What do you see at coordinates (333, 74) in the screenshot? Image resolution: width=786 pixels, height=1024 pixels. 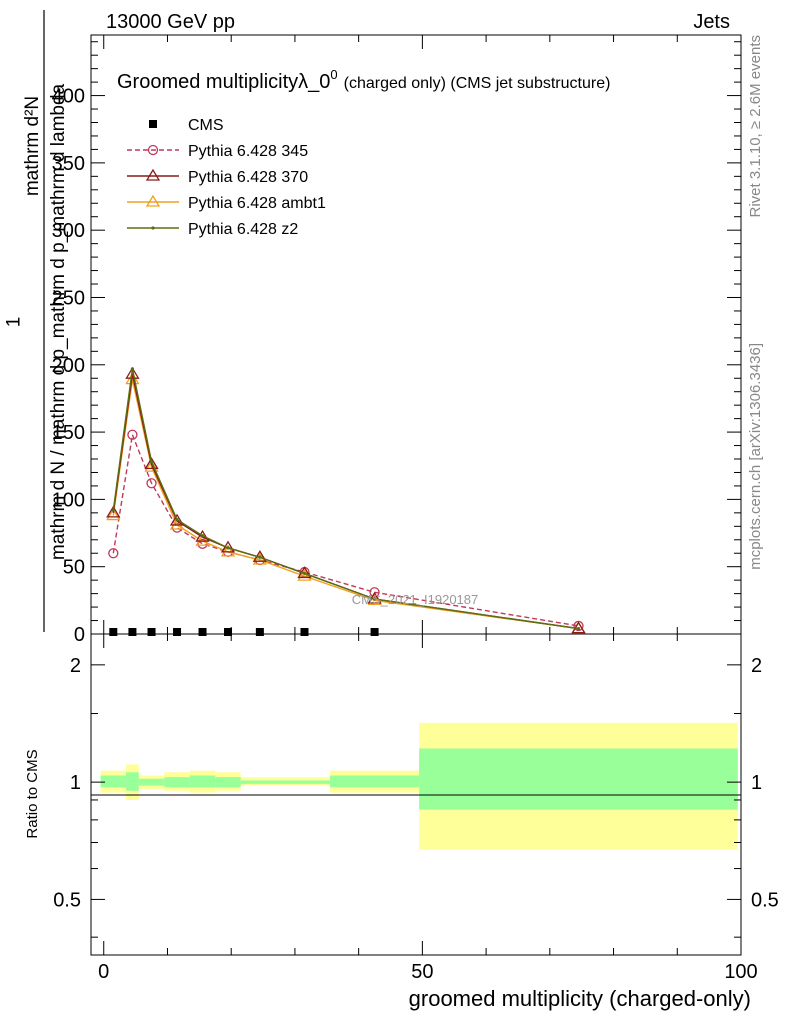 I see `main-title-sup: 0` at bounding box center [333, 74].